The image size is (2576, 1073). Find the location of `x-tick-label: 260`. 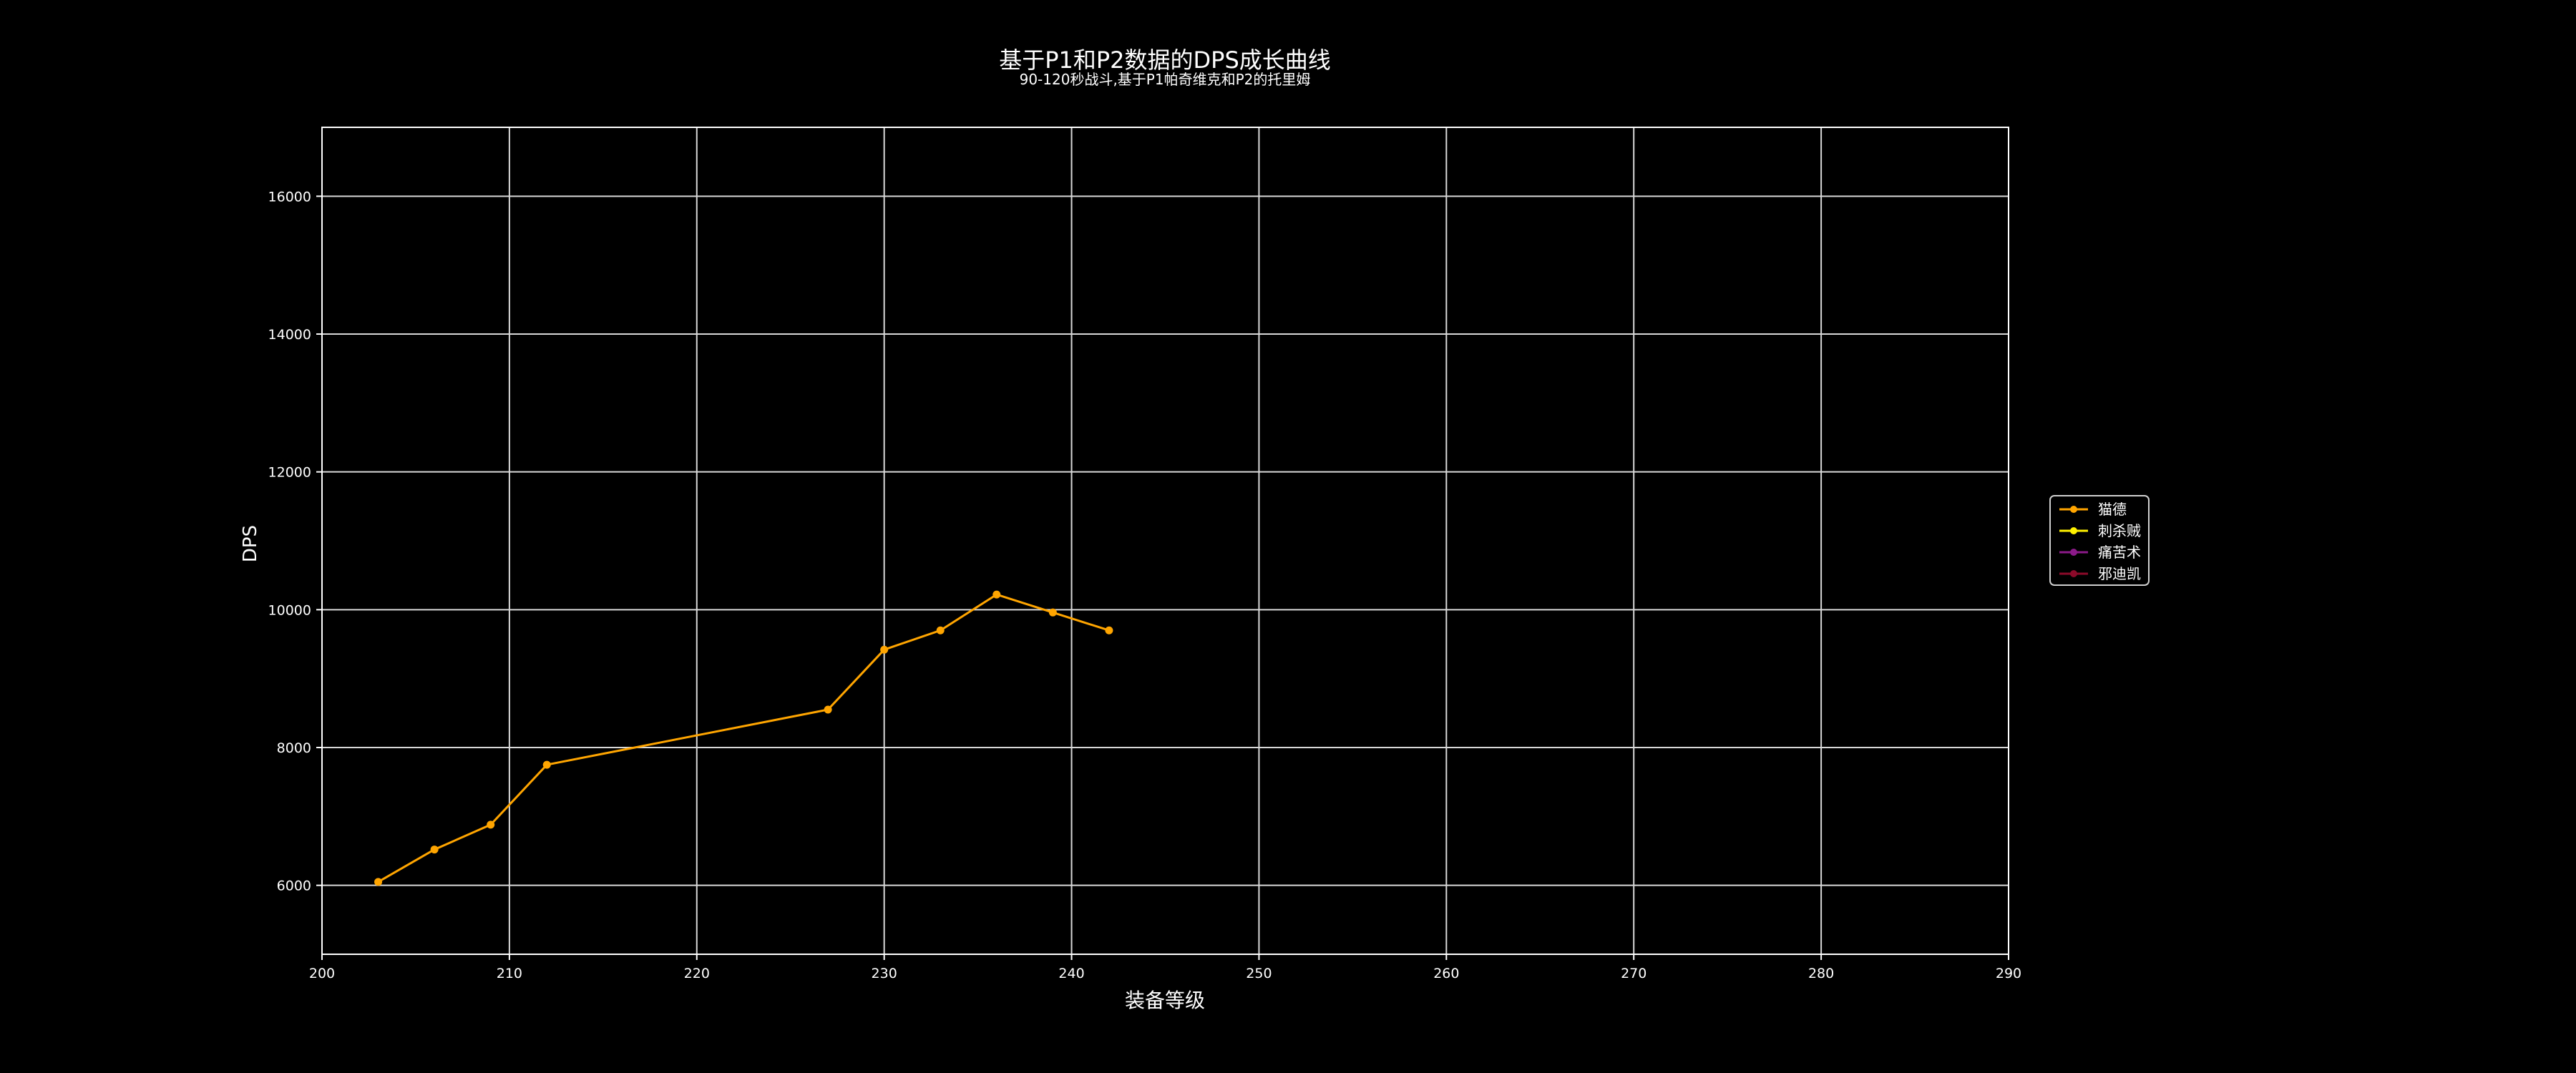

x-tick-label: 260 is located at coordinates (1446, 973).